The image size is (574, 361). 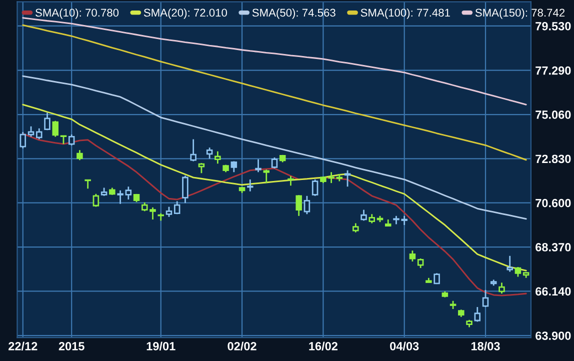 What do you see at coordinates (294, 13) in the screenshot?
I see `legend-label: SMA(50): 74.563` at bounding box center [294, 13].